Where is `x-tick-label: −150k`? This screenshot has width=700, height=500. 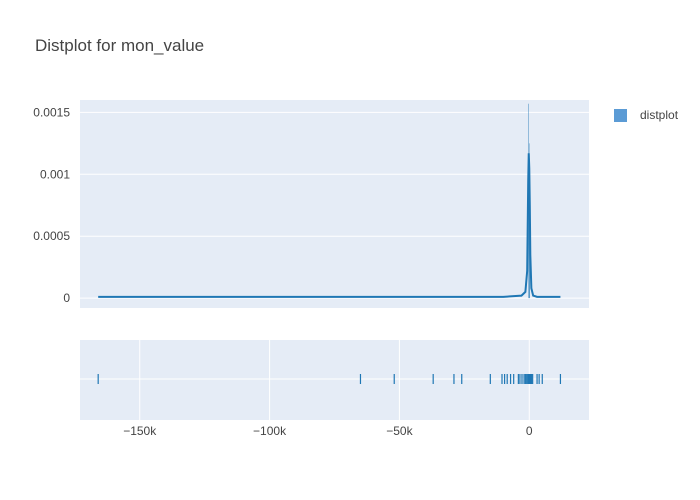 x-tick-label: −150k is located at coordinates (140, 431).